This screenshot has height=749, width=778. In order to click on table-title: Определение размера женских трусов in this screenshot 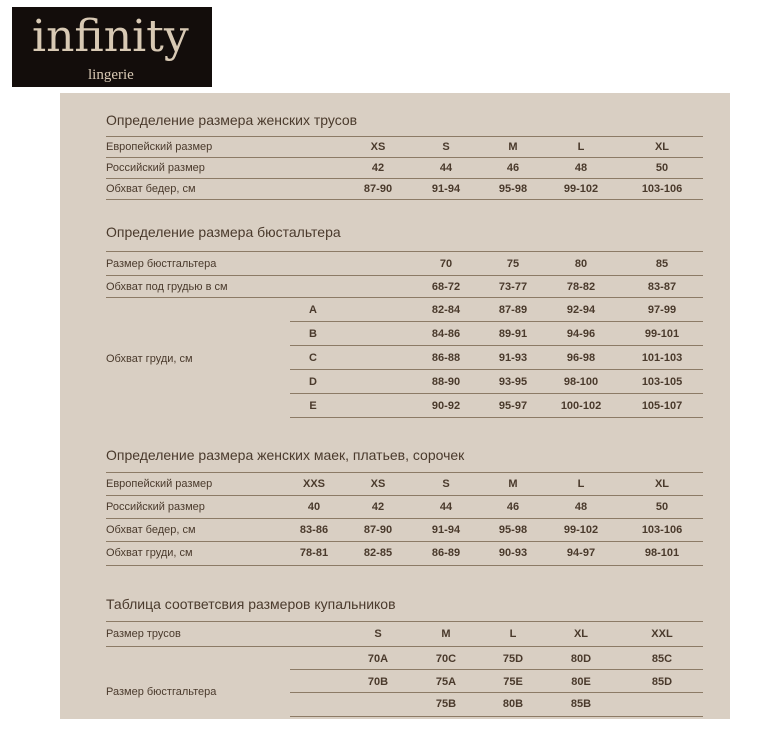, I will do `click(232, 120)`.